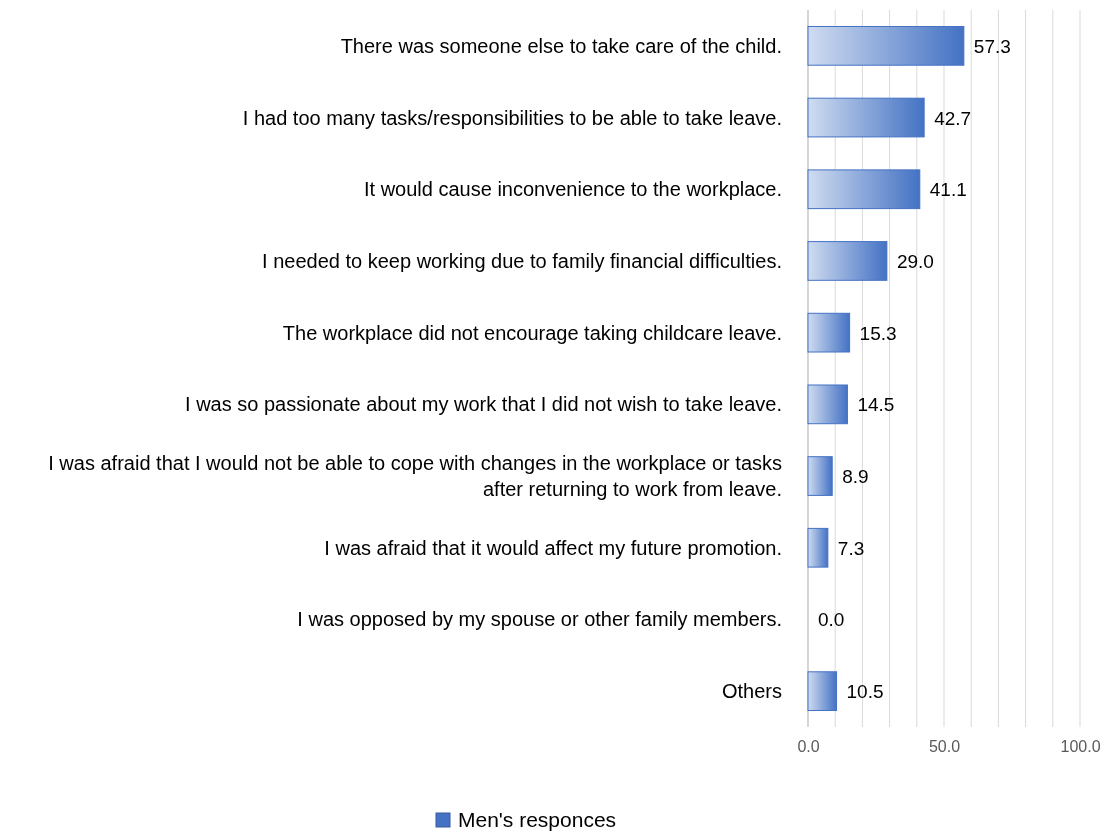 This screenshot has height=837, width=1117. Describe the element at coordinates (512, 117) in the screenshot. I see `y-tick-label: I had too many tasks/responsibilities to be able to take leave.` at that location.